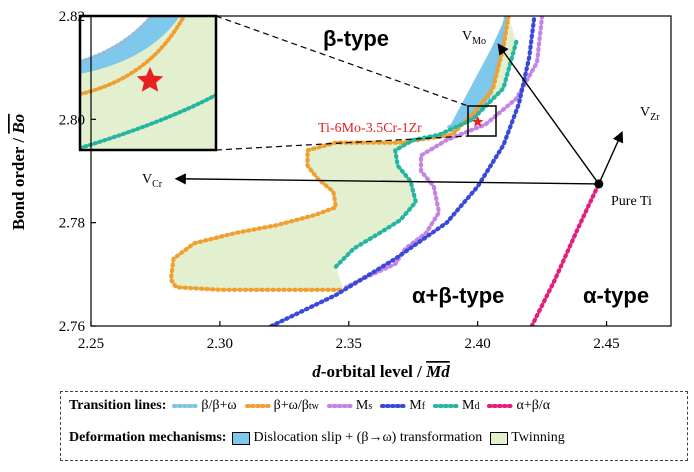 Image resolution: width=694 pixels, height=472 pixels. Describe the element at coordinates (18, 172) in the screenshot. I see `y-axis-title: Bond order / Bo` at that location.